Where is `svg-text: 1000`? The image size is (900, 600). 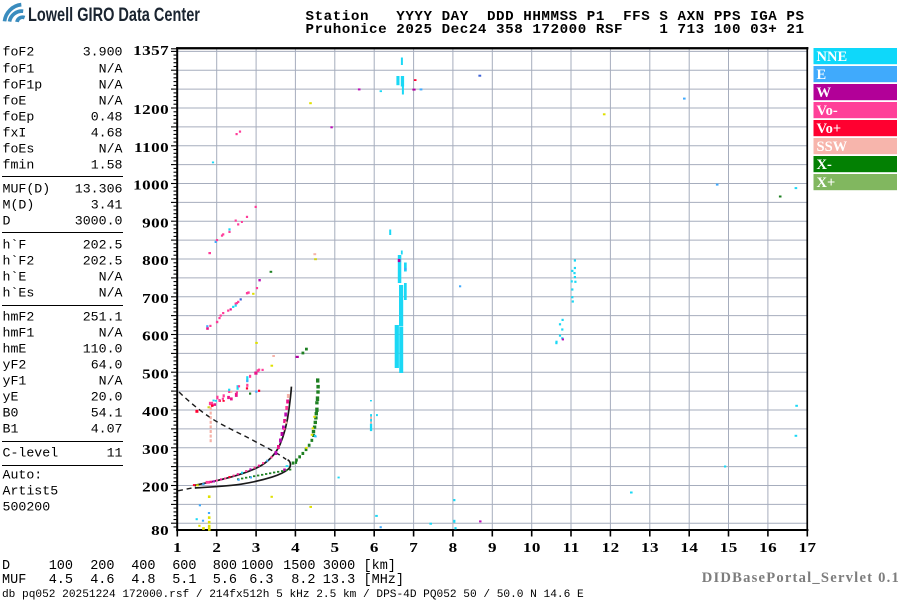
svg-text: 1000 is located at coordinates (151, 185).